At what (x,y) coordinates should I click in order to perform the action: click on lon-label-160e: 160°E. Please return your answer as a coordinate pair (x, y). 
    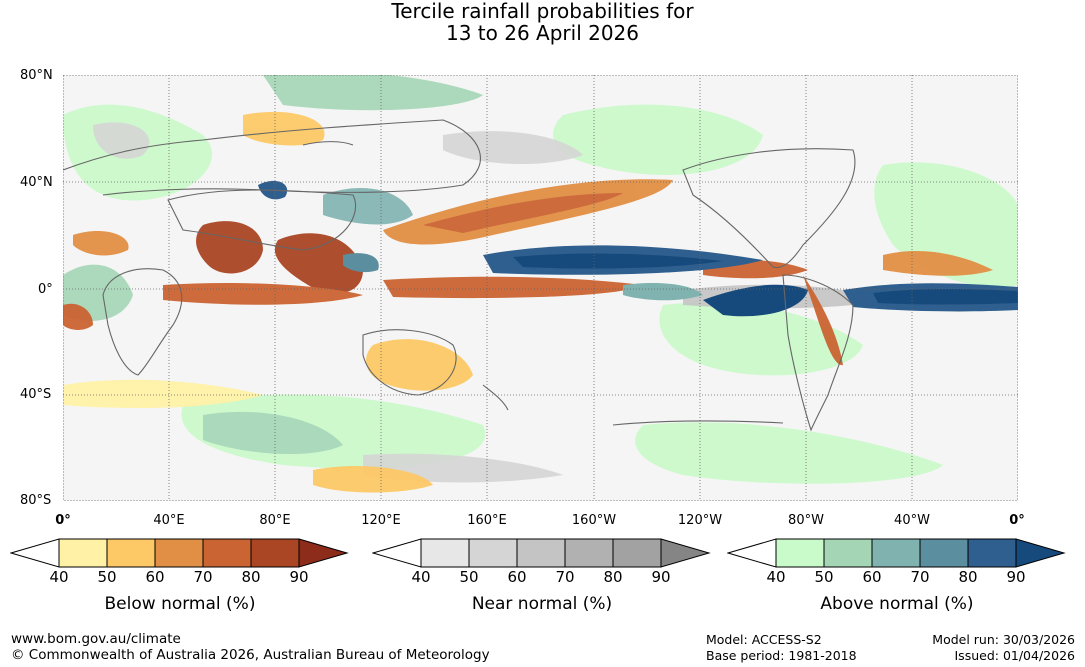
    Looking at the image, I should click on (487, 520).